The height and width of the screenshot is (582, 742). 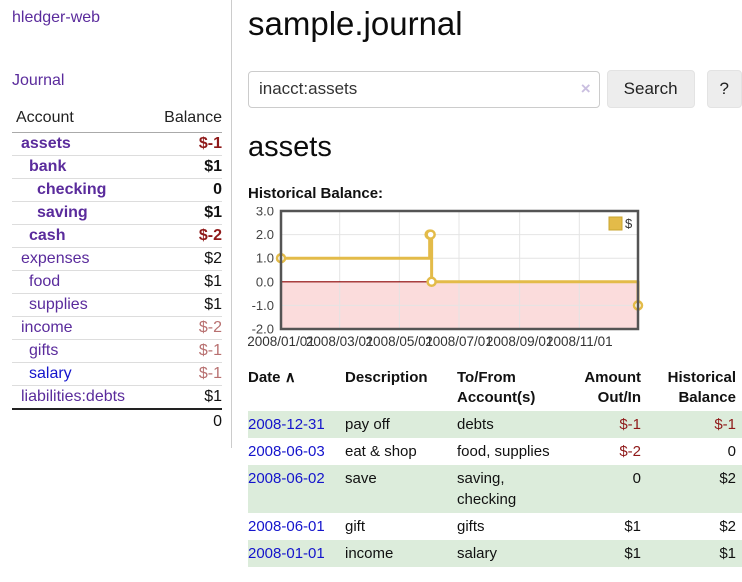 I want to click on transaction-date-link: 2008-06-01, so click(x=286, y=526).